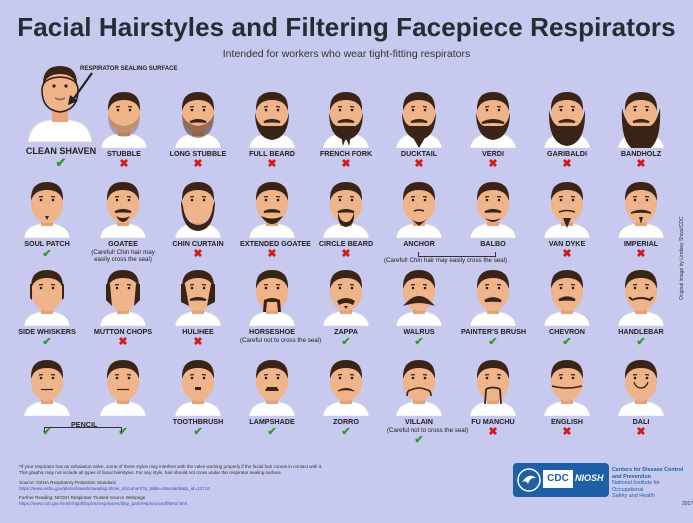 Image resolution: width=693 pixels, height=523 pixels. I want to click on hairstyle-ducktail: DUCKTAIL ✖, so click(419, 128).